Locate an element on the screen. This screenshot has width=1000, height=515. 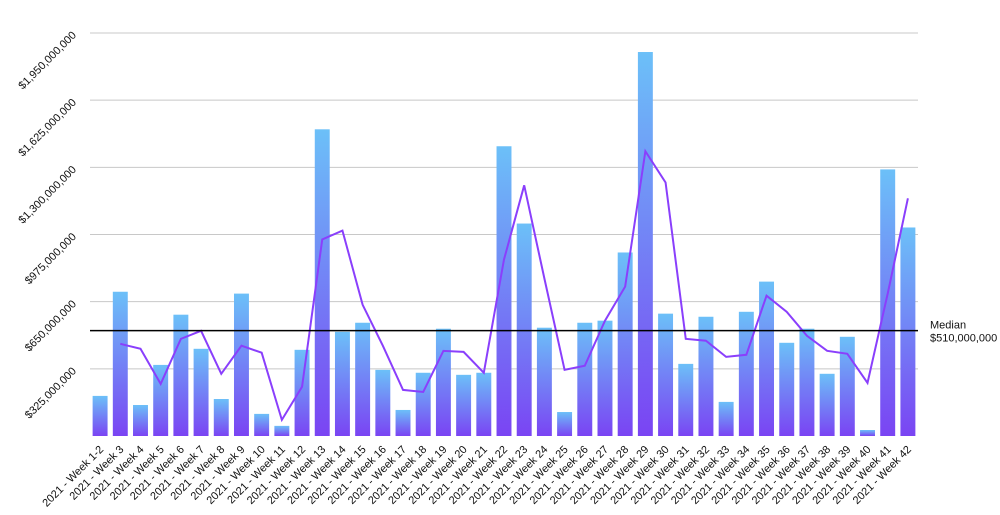
y-tick-label: $975,000,000 is located at coordinates (51, 259).